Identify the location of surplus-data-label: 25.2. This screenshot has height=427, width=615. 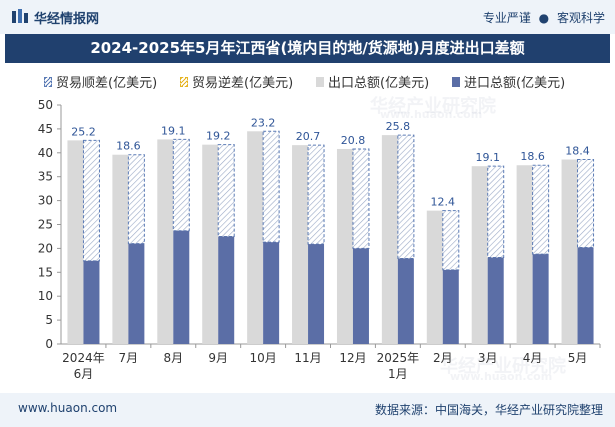
(83, 131).